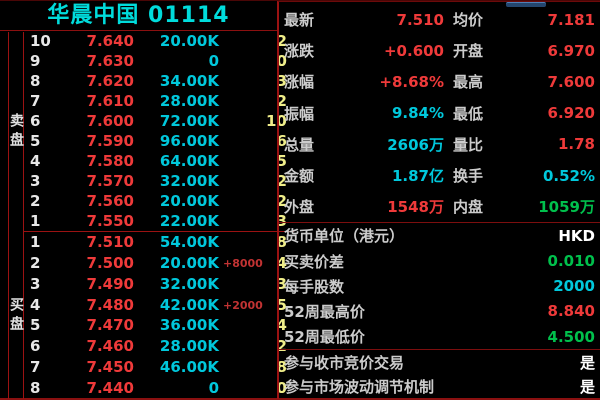 The image size is (600, 400). I want to click on stat-value: 2606万, so click(415, 144).